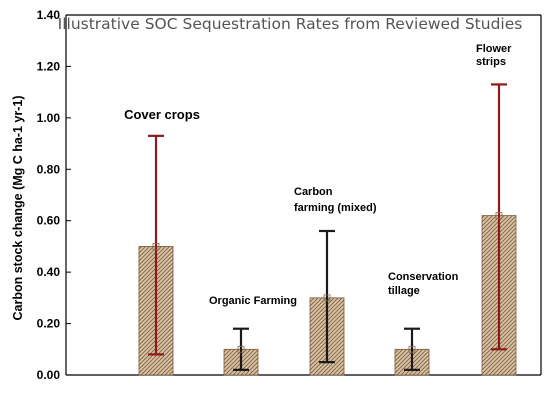 This screenshot has width=550, height=414. Describe the element at coordinates (18, 207) in the screenshot. I see `y-axis-label: Carbon stock change (Mg C ha-1 yr-1)` at that location.